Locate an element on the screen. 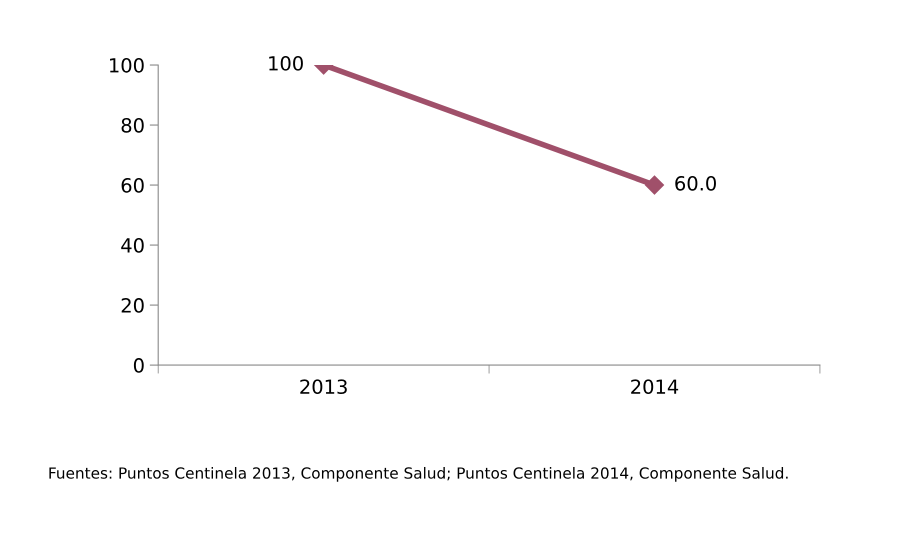 This screenshot has height=533, width=904. y-tick-label: 80 is located at coordinates (133, 125).